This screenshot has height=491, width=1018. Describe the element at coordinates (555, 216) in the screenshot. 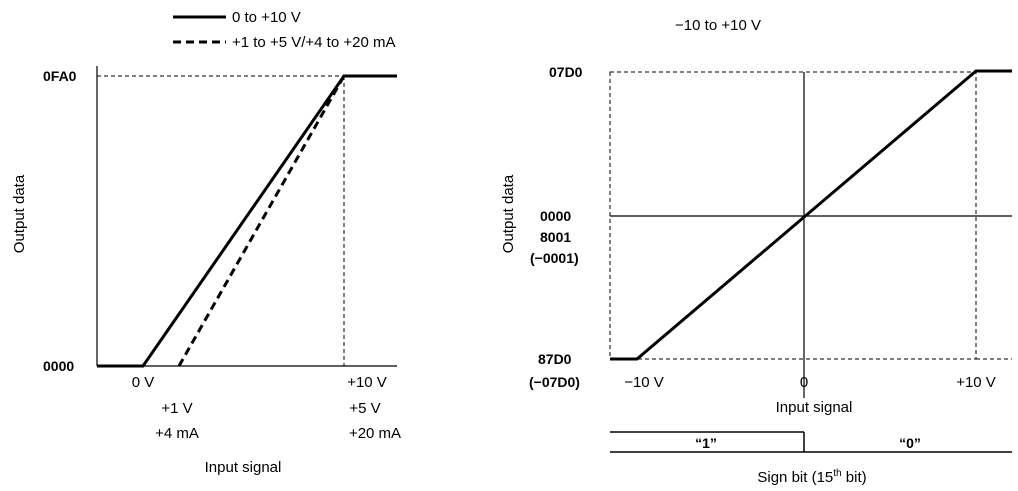

I see `right-y-tick-zero: 0000` at that location.